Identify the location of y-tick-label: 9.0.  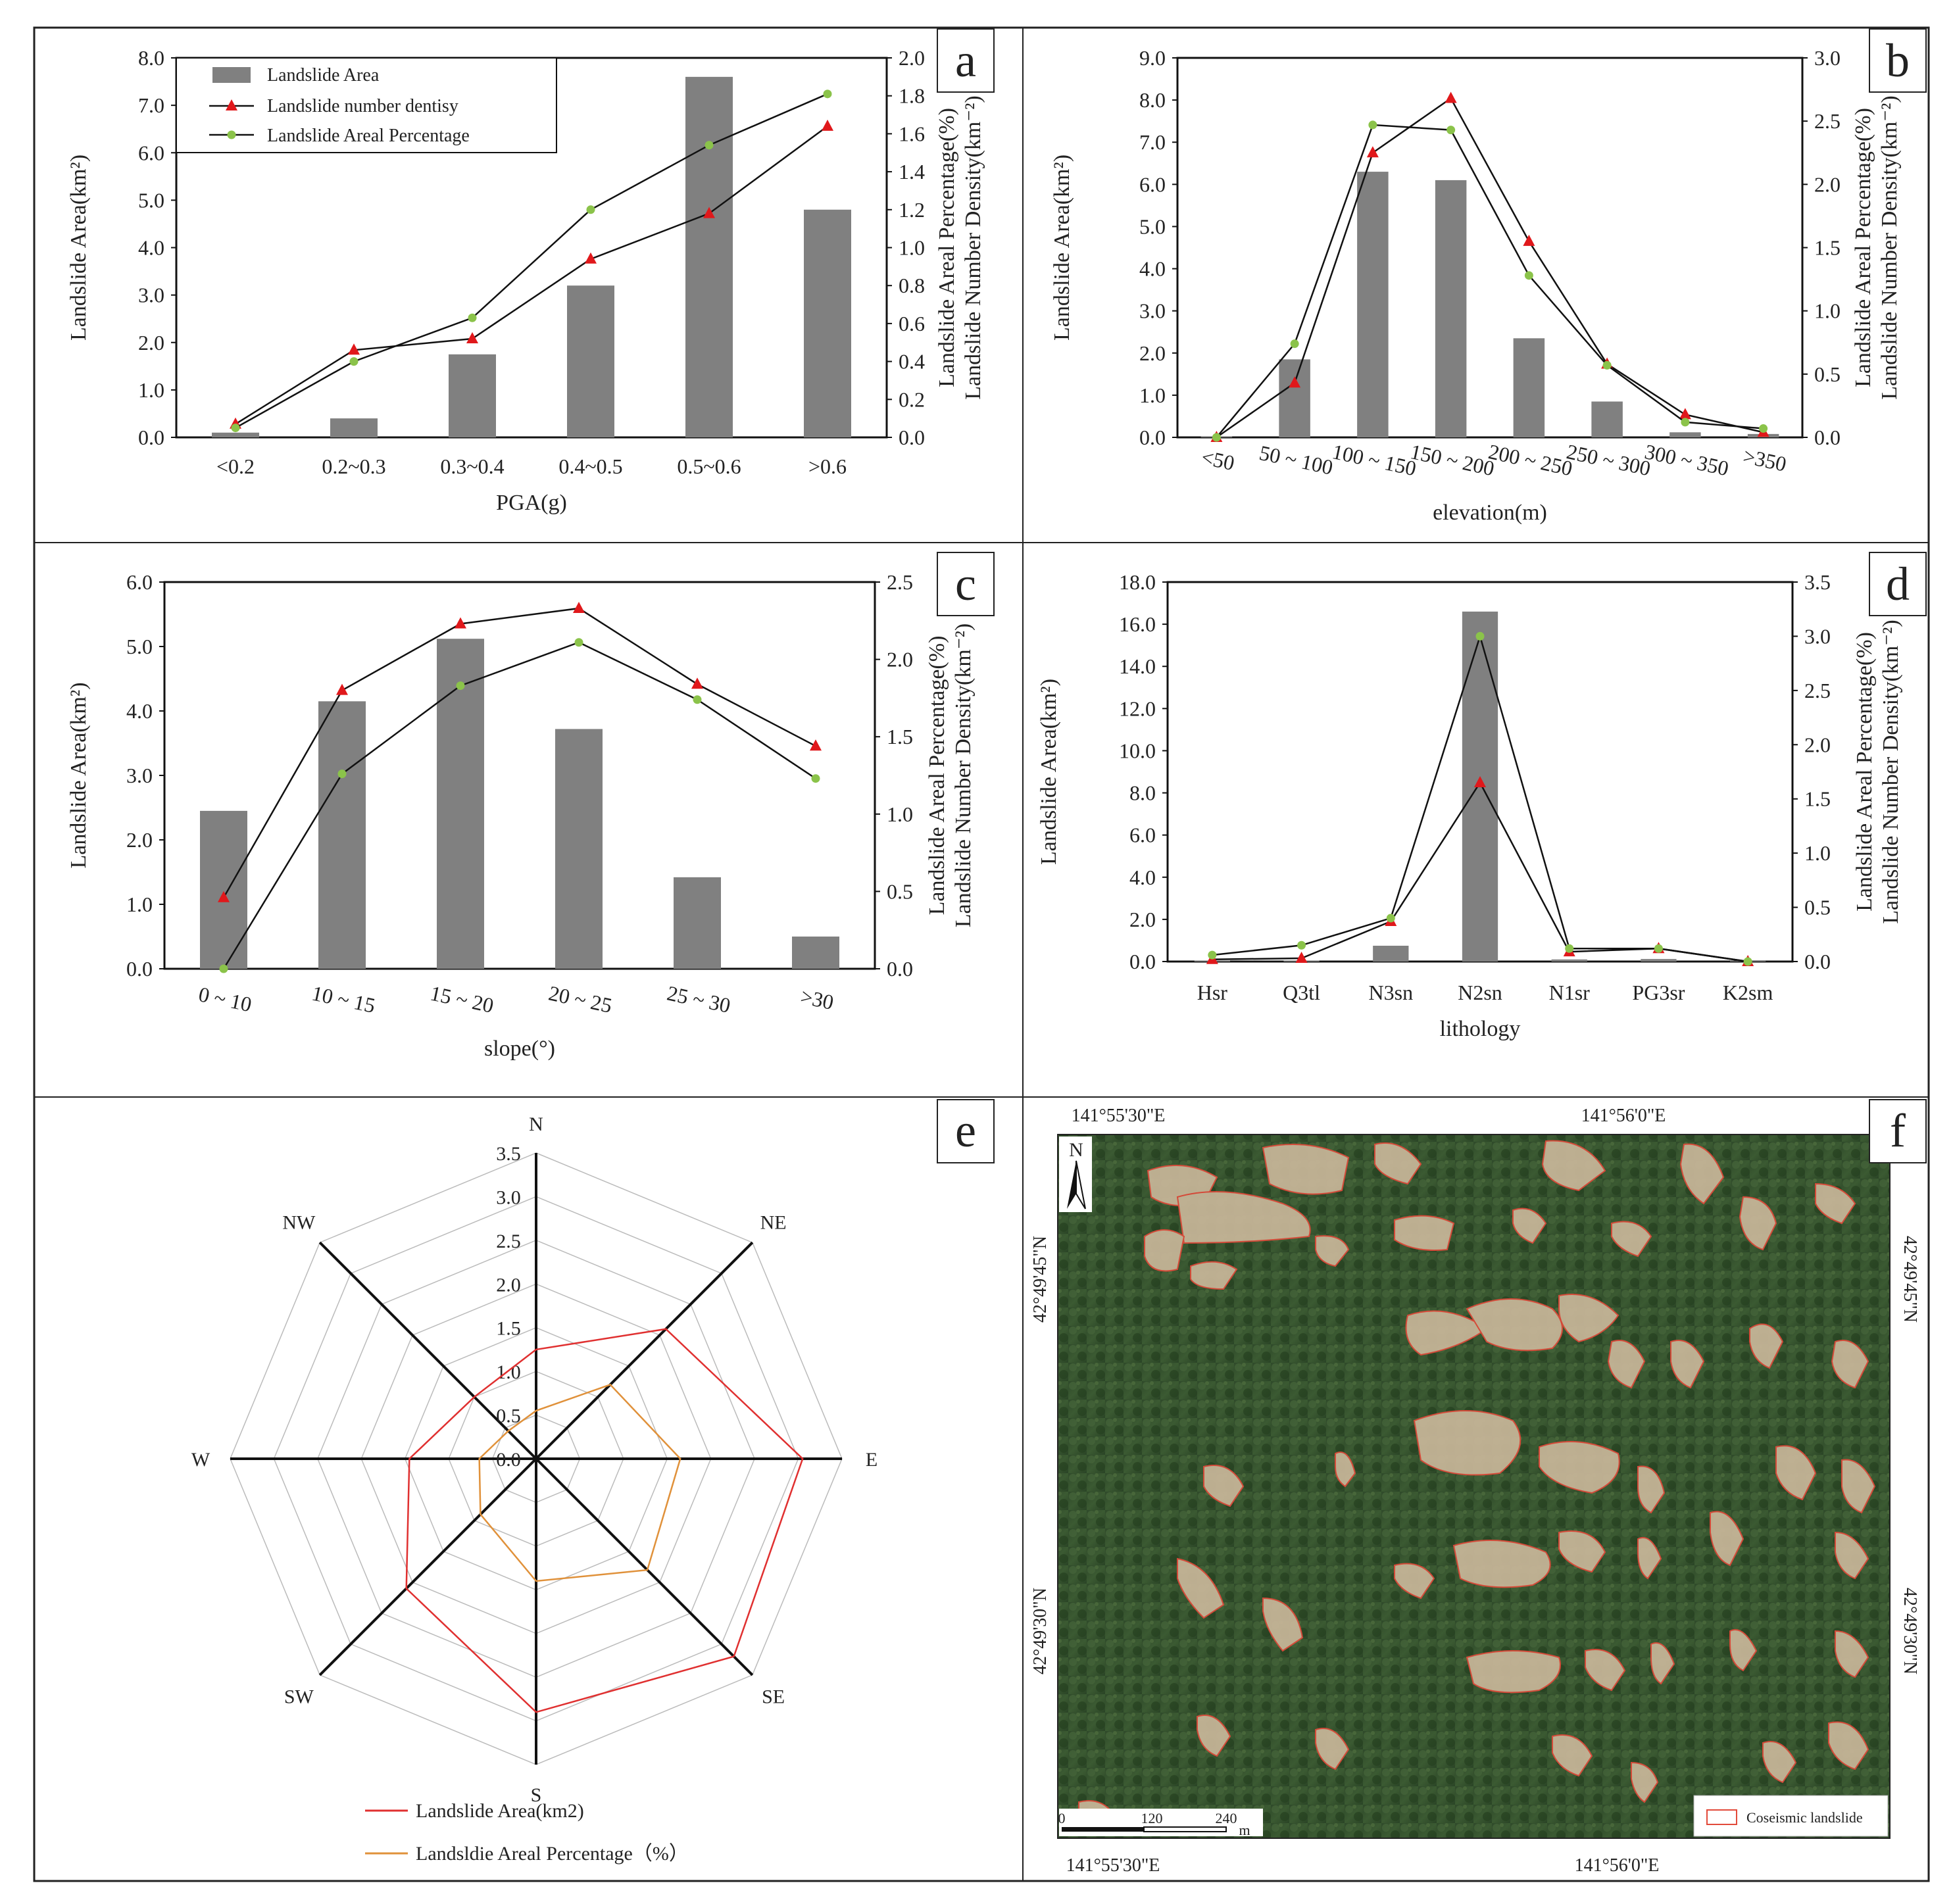
(1152, 58).